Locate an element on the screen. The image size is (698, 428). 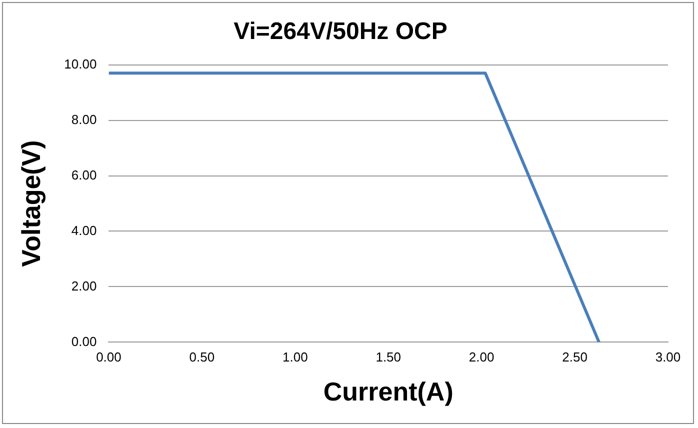
y-tick-label: 0.00 is located at coordinates (84, 341).